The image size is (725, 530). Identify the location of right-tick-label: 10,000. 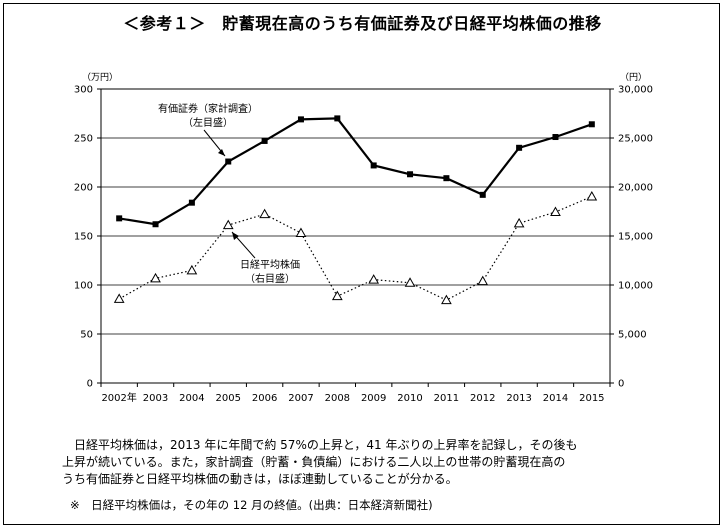
(635, 286).